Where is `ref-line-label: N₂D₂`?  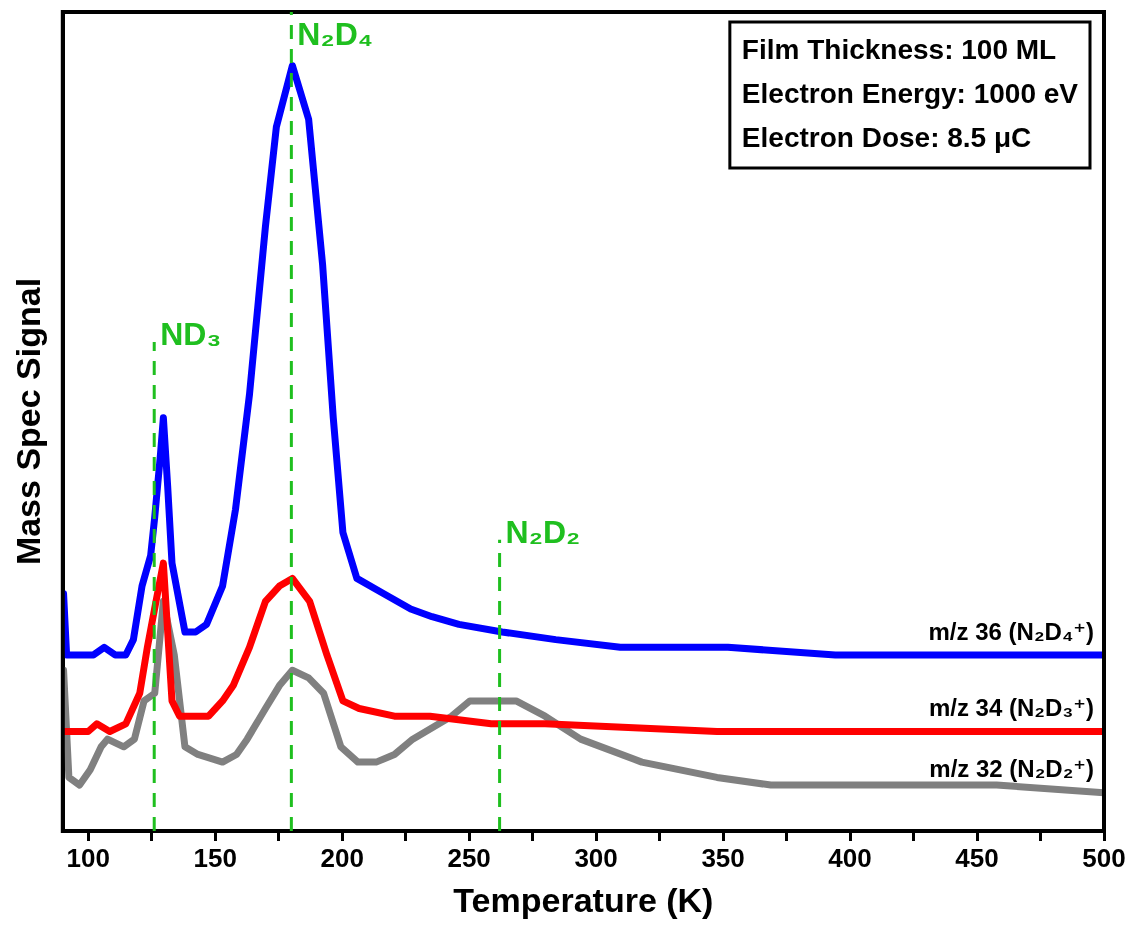 ref-line-label: N₂D₂ is located at coordinates (543, 531).